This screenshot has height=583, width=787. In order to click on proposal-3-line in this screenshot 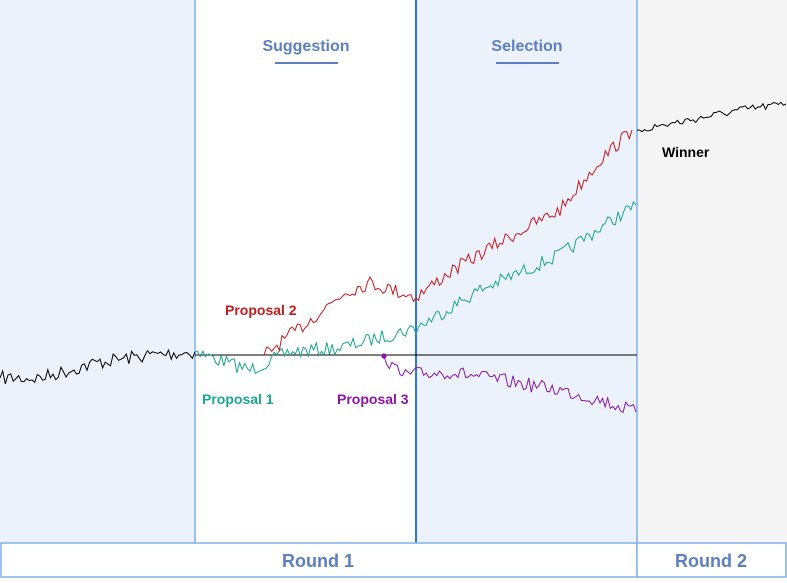, I will do `click(510, 384)`.